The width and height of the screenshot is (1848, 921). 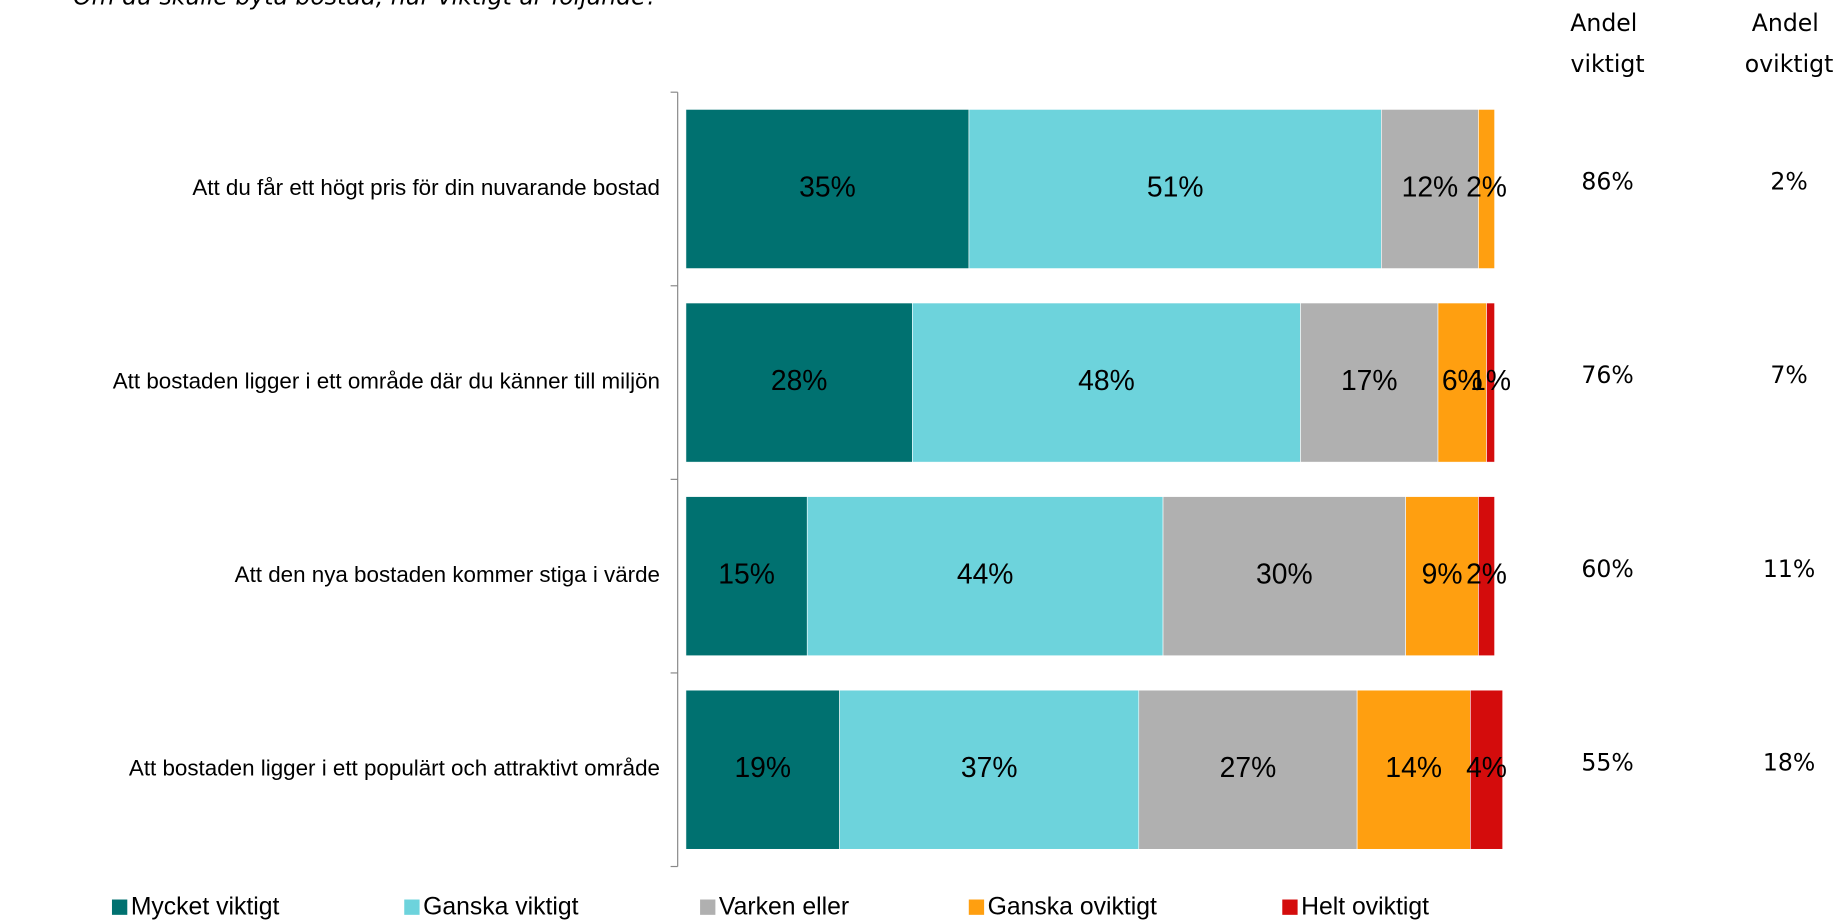 I want to click on column-header: Andel viktigt, so click(x=1607, y=42).